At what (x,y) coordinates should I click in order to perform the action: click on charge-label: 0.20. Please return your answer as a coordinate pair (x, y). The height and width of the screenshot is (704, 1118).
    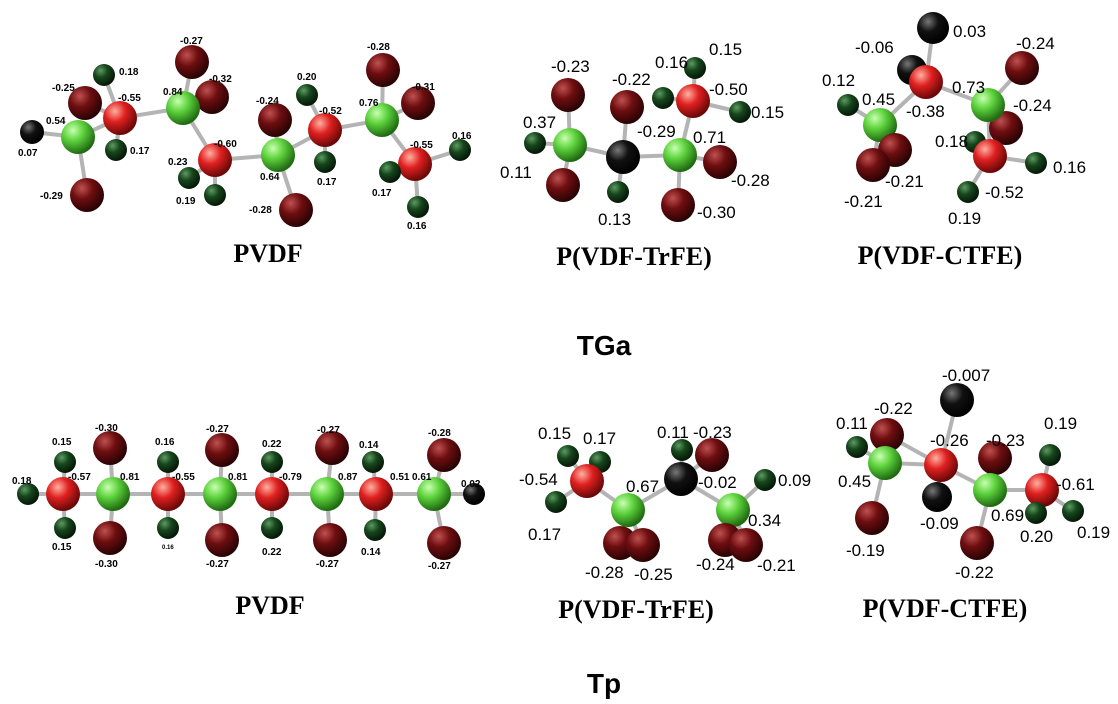
    Looking at the image, I should click on (307, 77).